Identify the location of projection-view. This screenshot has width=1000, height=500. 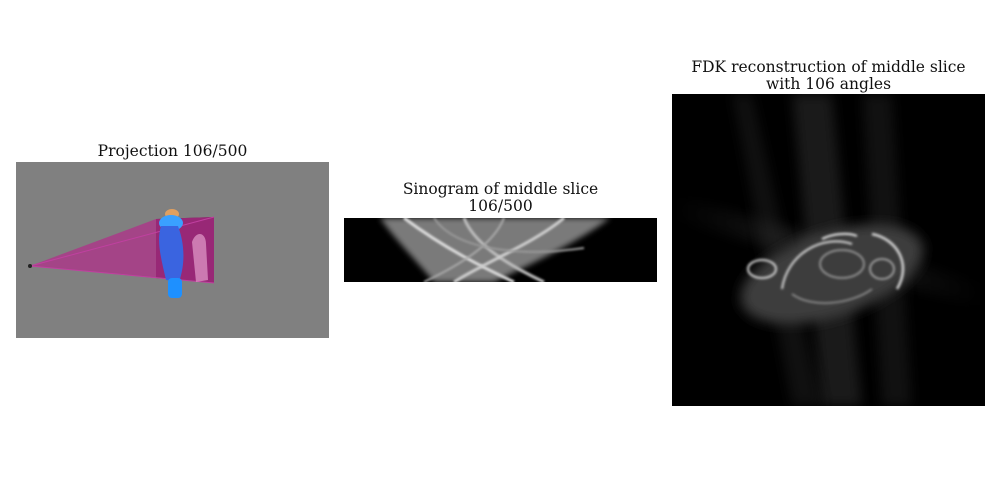
(172, 250).